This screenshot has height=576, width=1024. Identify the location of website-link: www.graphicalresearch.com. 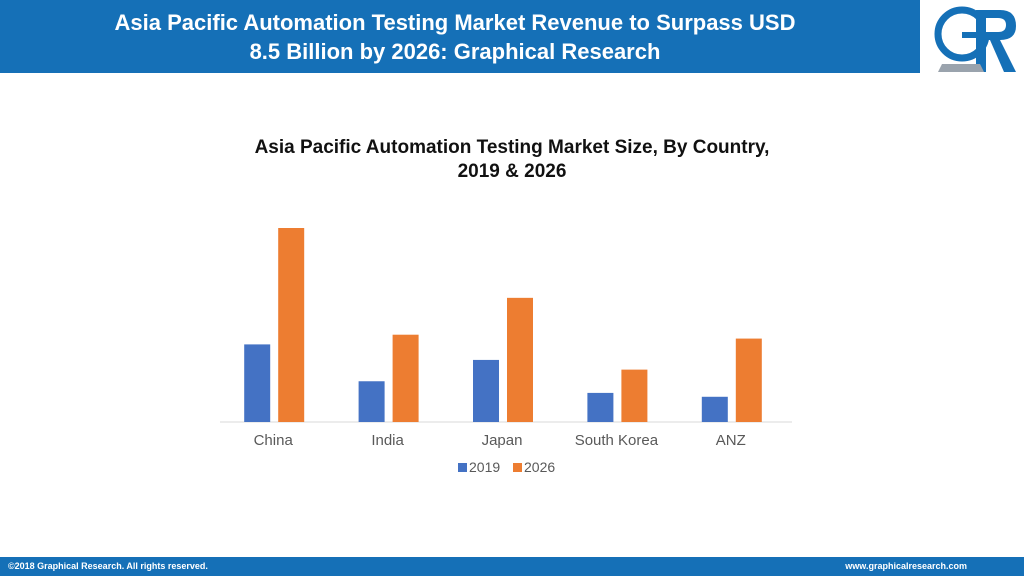
(906, 566).